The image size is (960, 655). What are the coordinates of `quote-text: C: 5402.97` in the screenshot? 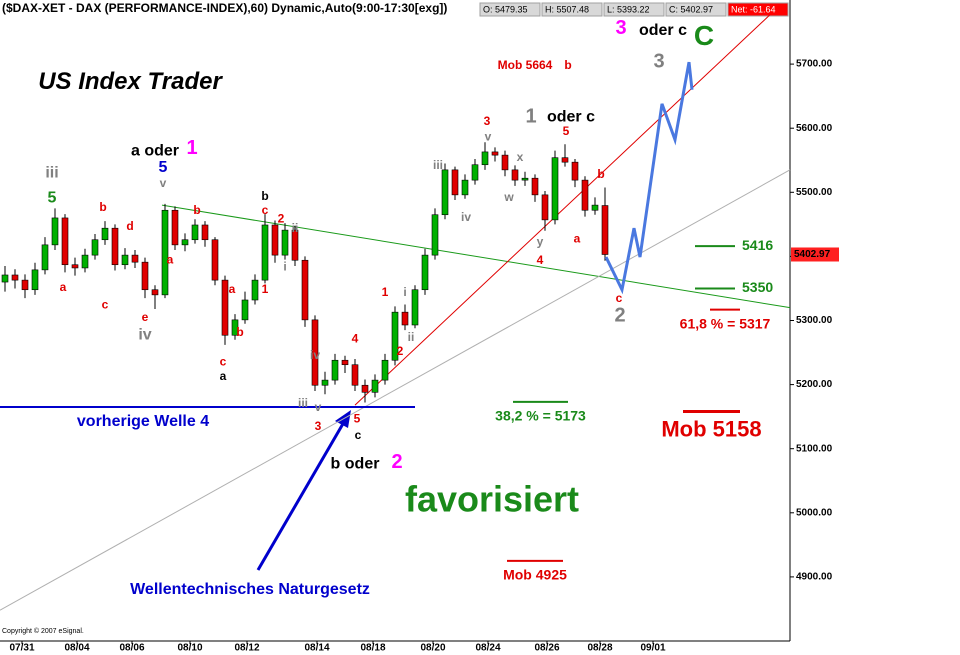 It's located at (691, 9).